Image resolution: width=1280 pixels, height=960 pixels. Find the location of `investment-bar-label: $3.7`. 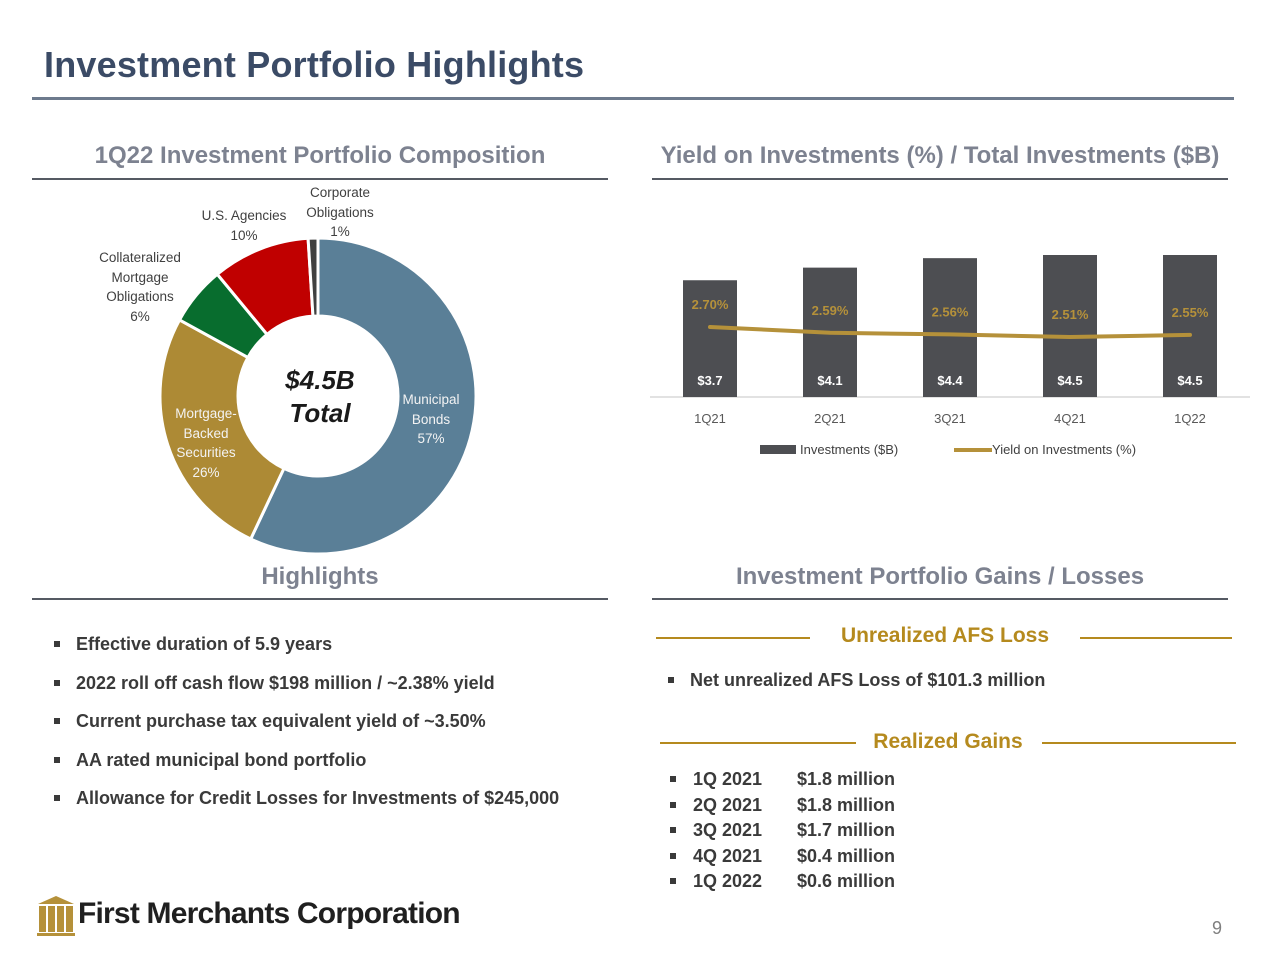

investment-bar-label: $3.7 is located at coordinates (709, 380).